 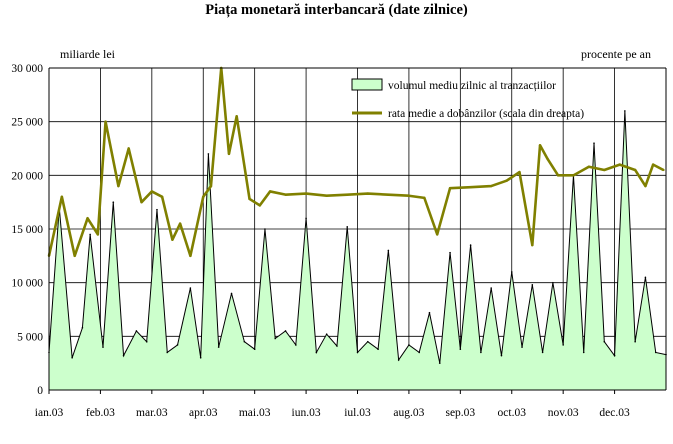 I want to click on y-tick-label: 0, so click(x=40, y=391).